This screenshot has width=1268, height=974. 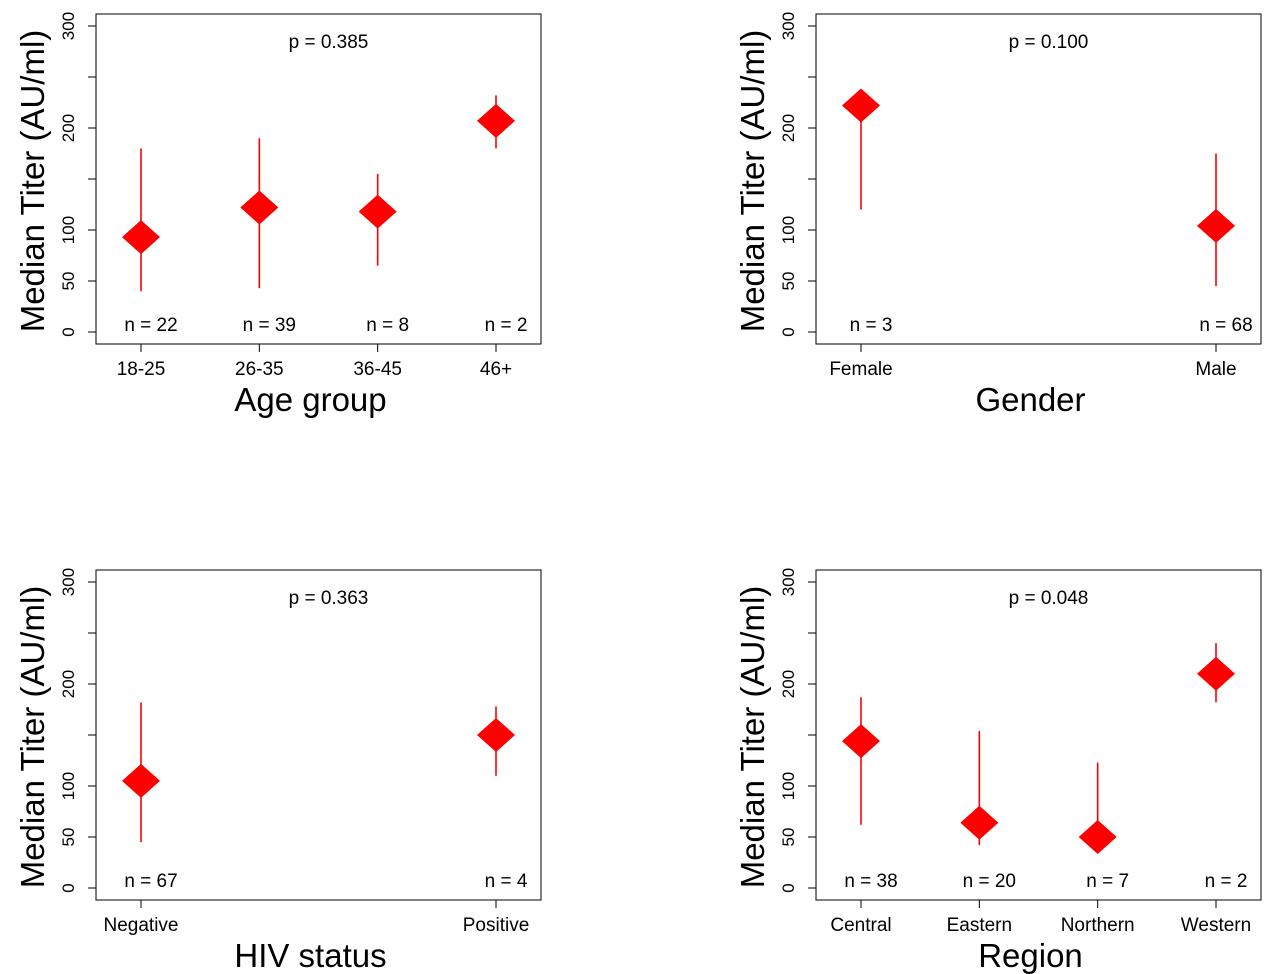 I want to click on x-axis-label: HIV status, so click(x=310, y=955).